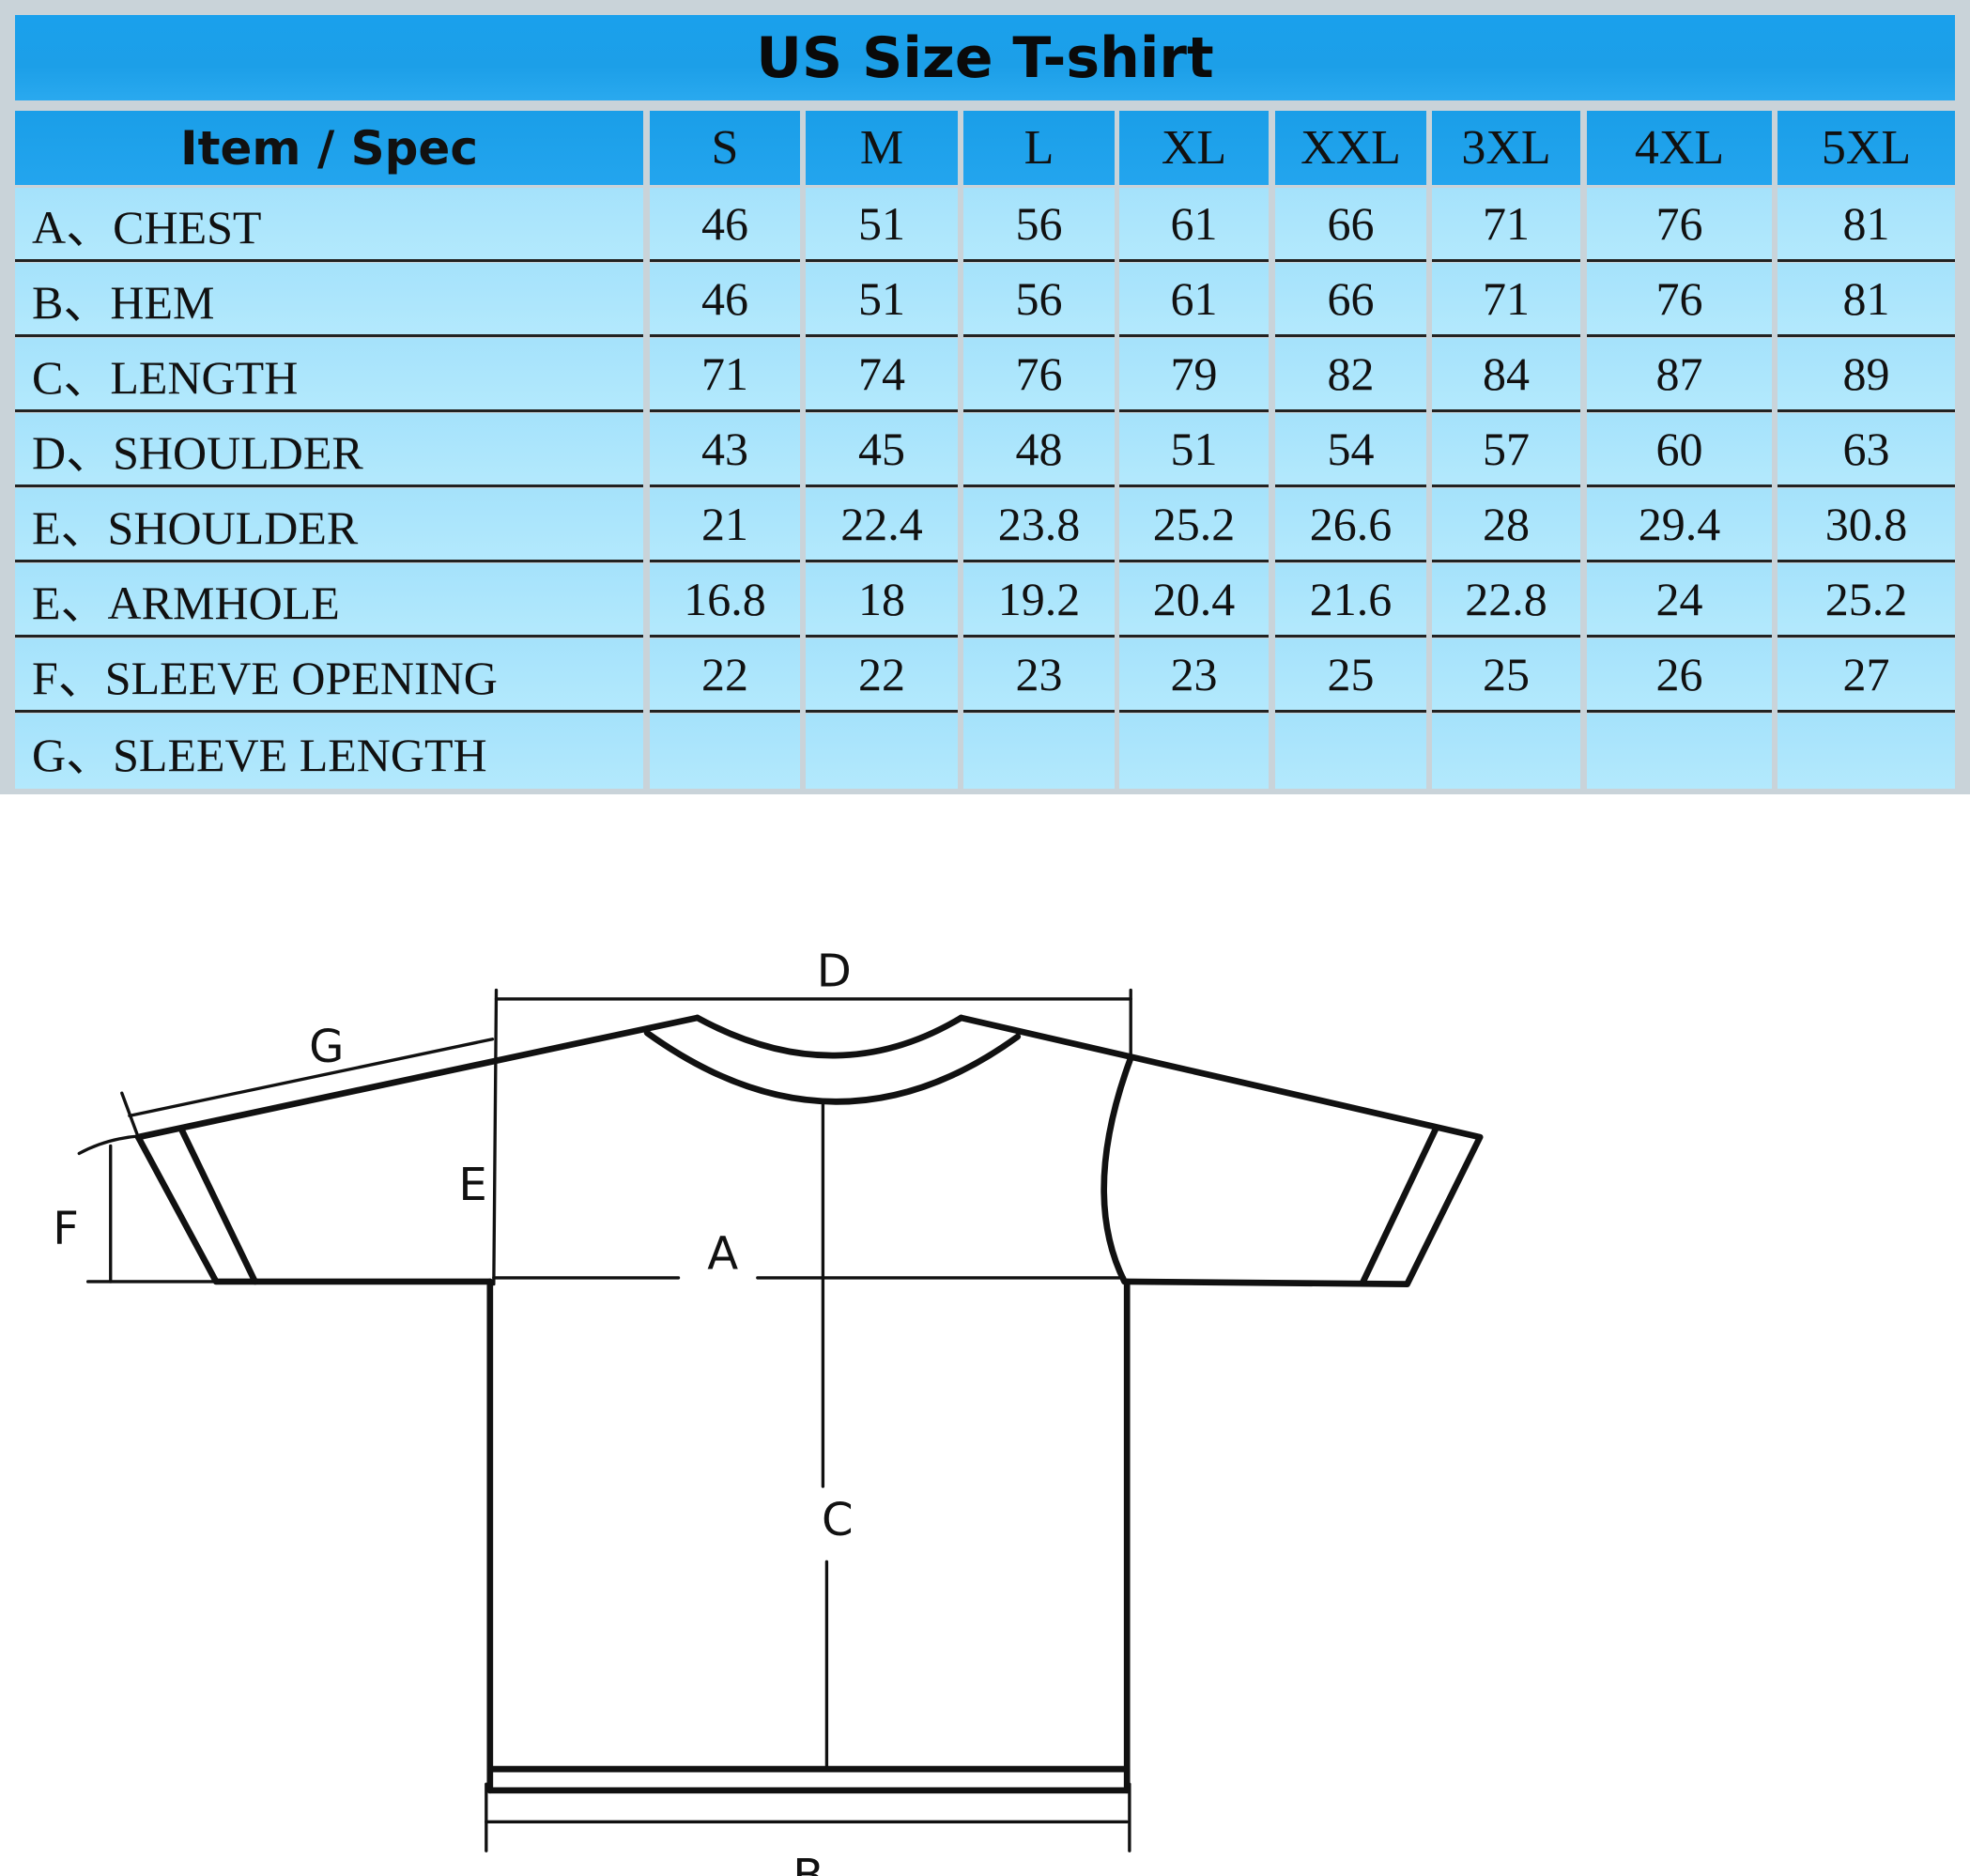 This screenshot has height=1876, width=1970. I want to click on label-b: B, so click(808, 1863).